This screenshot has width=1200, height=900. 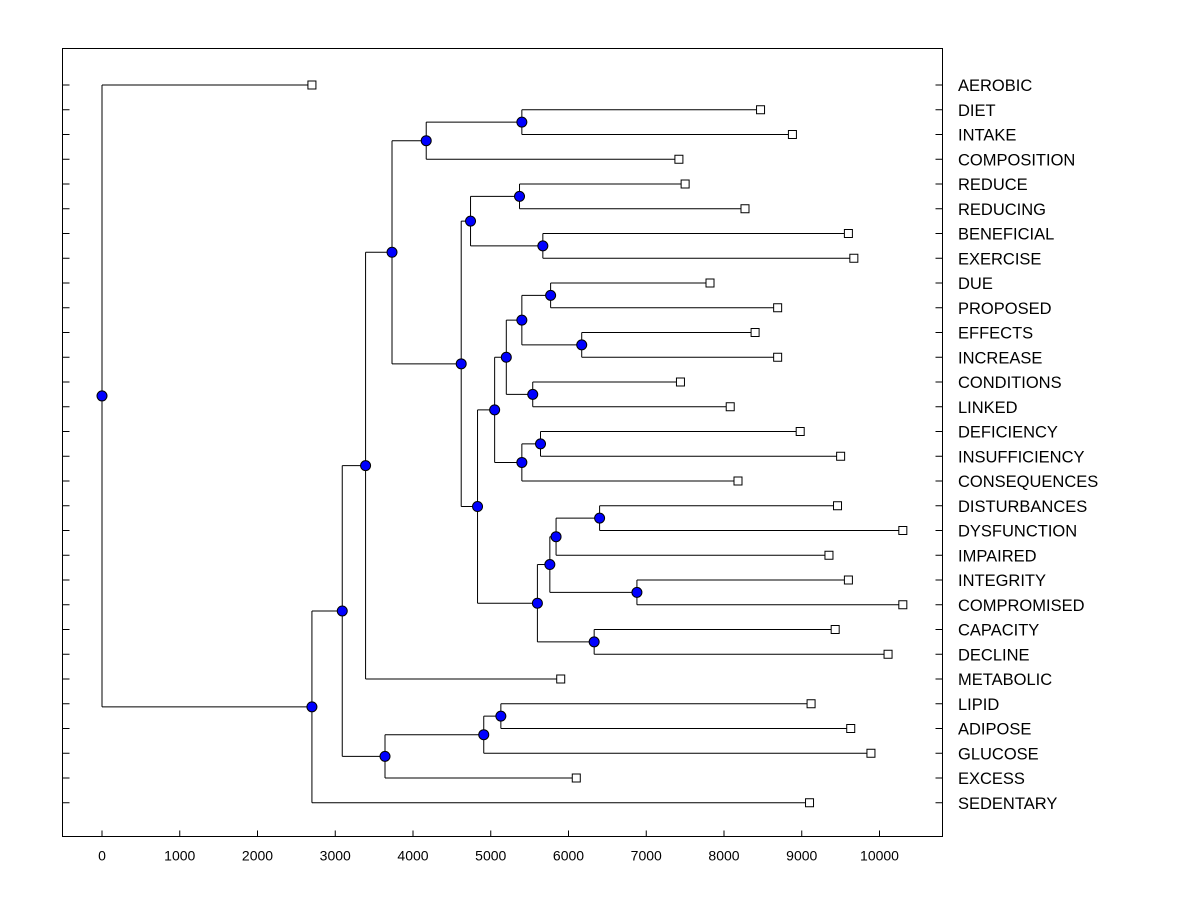 What do you see at coordinates (685, 184) in the screenshot?
I see `leaf-marker-reduce` at bounding box center [685, 184].